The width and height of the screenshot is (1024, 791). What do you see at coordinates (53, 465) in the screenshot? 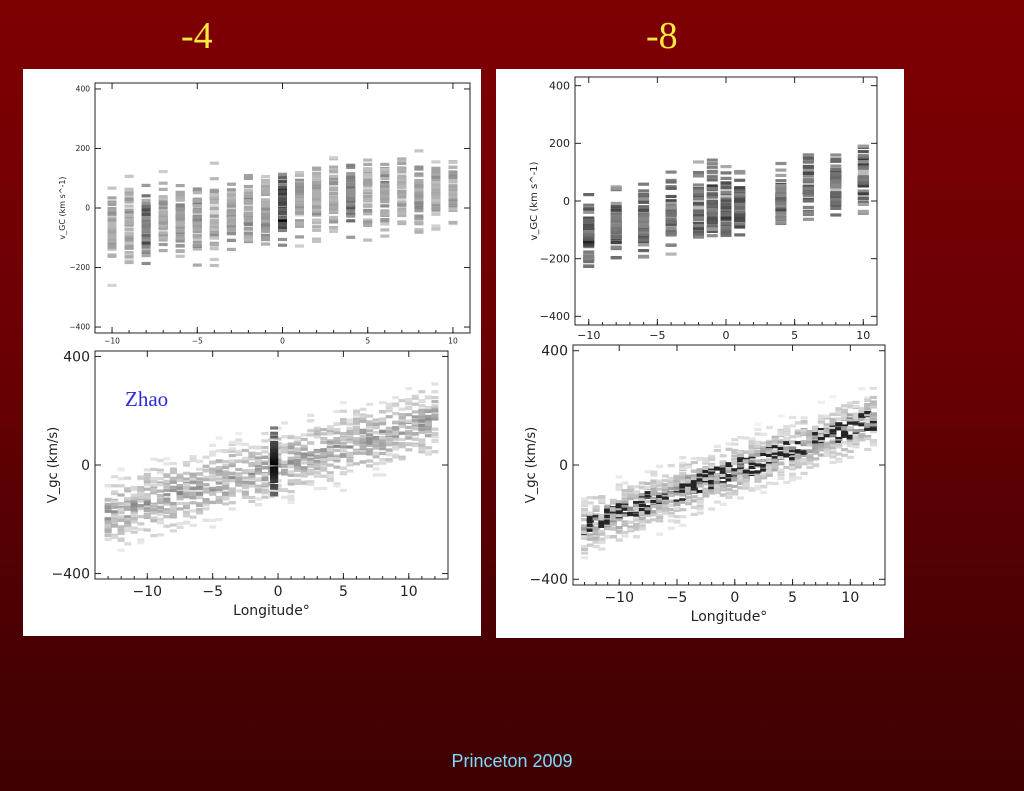
I see `y-axis-label: V_gc (km/s)` at bounding box center [53, 465].